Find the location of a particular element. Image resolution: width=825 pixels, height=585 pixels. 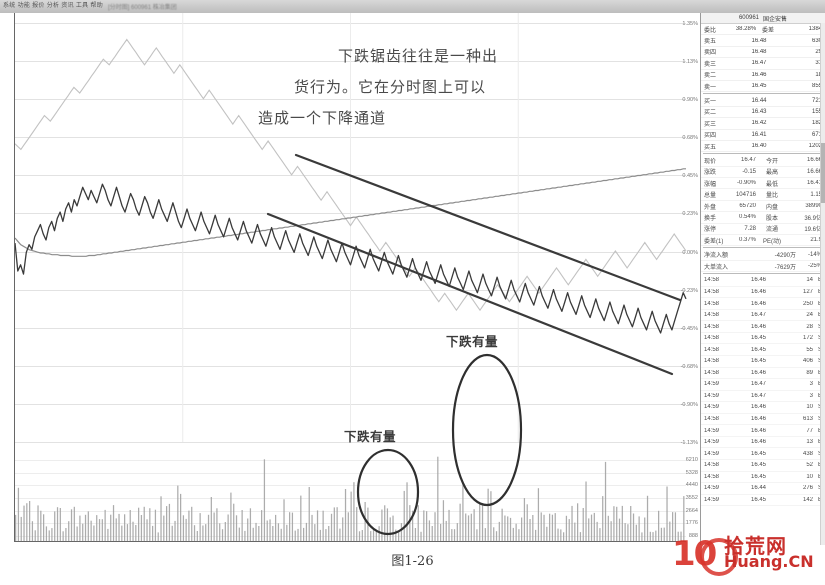

volume-annotation-right: 下跌有量 is located at coordinates (472, 341).